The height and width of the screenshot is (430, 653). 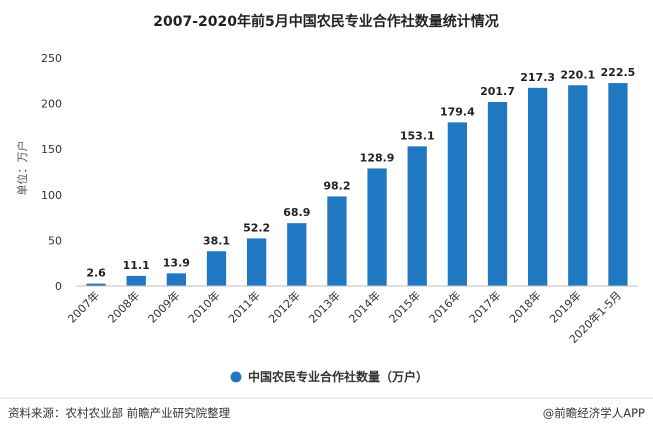 What do you see at coordinates (457, 111) in the screenshot?
I see `data-label: 179.4` at bounding box center [457, 111].